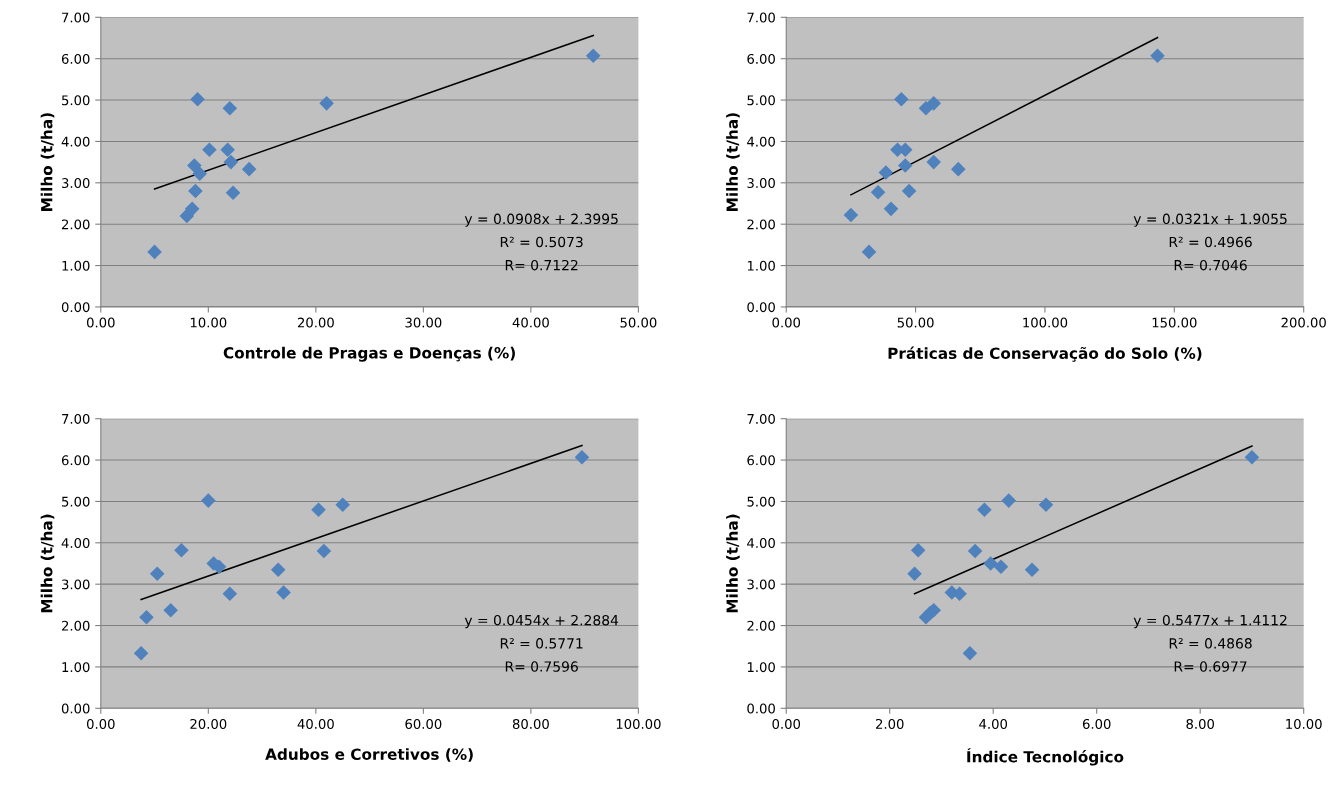 The width and height of the screenshot is (1344, 787). I want to click on annotation: R² = 0.4868, so click(1210, 643).